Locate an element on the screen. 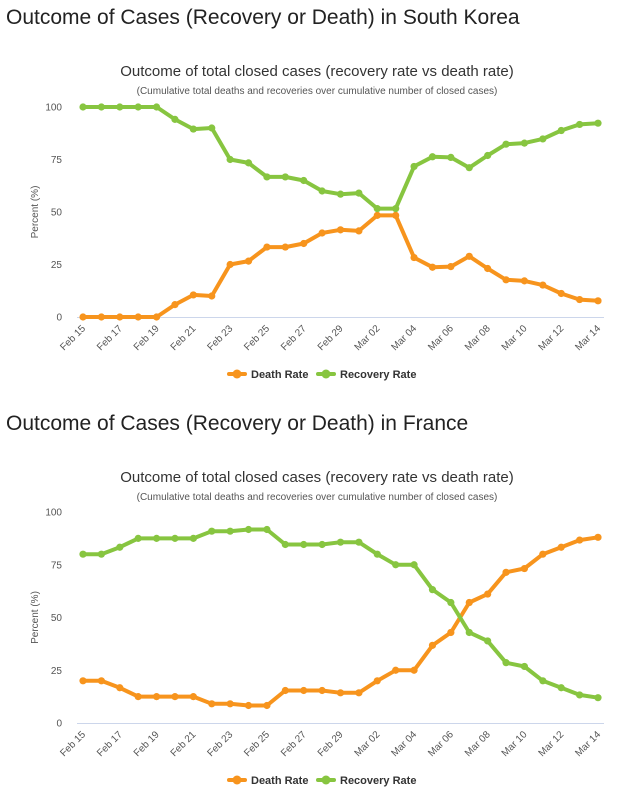 This screenshot has height=800, width=634. x-tick-label: Feb 17 is located at coordinates (110, 338).